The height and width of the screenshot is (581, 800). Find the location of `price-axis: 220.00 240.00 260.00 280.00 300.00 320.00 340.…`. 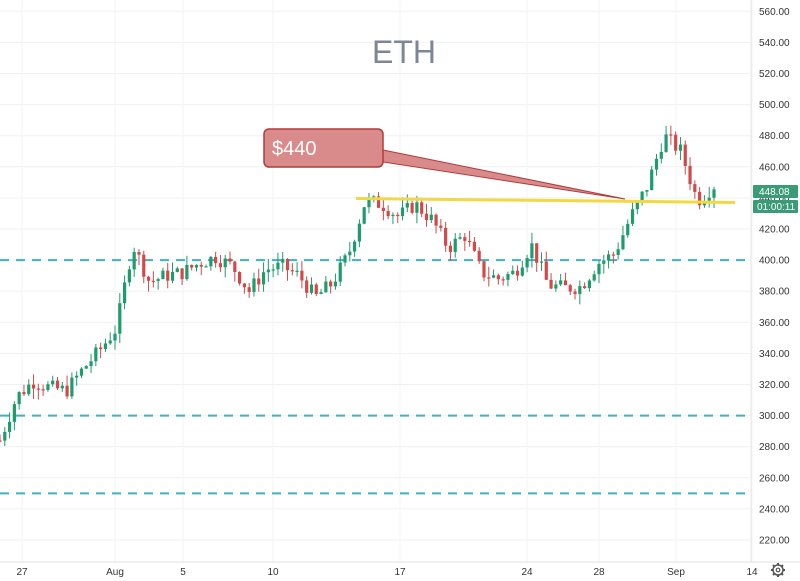

price-axis: 220.00 240.00 260.00 280.00 300.00 320.00 340.… is located at coordinates (770, 281).